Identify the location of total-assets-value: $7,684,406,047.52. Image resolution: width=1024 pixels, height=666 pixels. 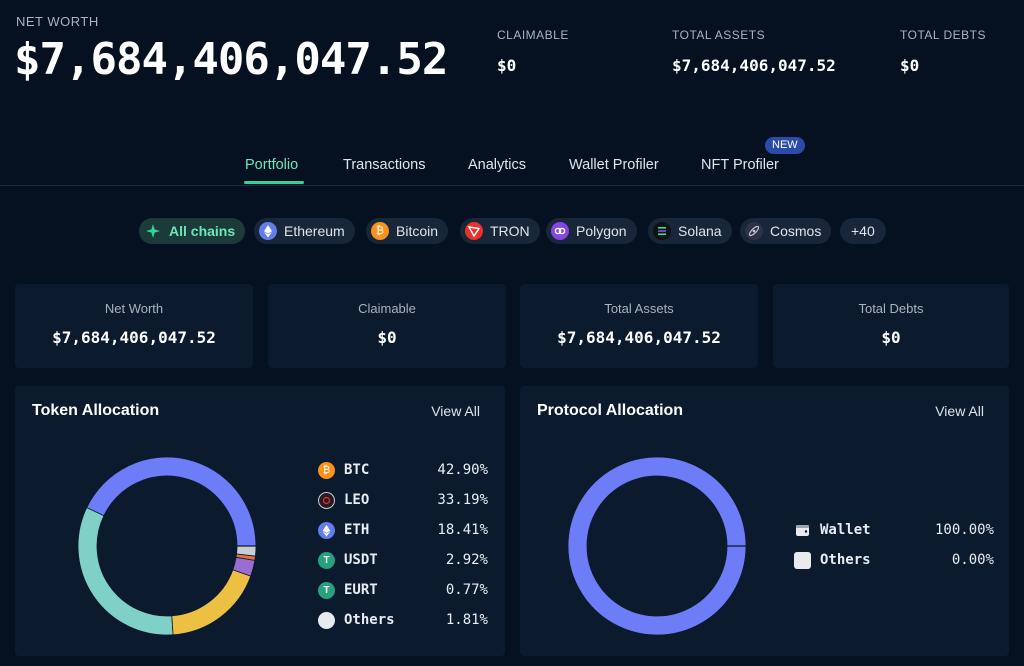
(754, 65).